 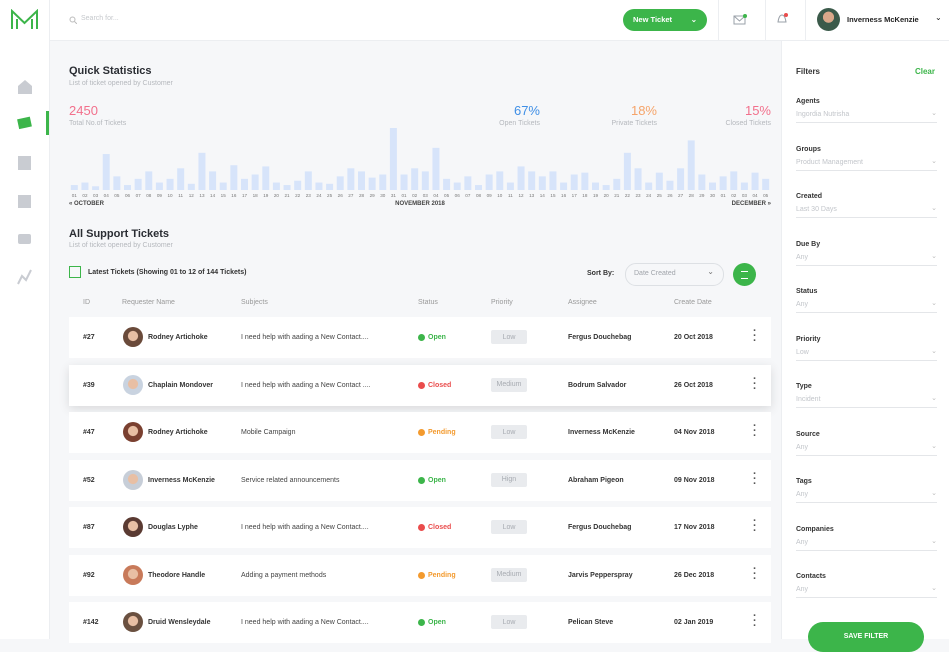 I want to click on divider, so click(x=718, y=20).